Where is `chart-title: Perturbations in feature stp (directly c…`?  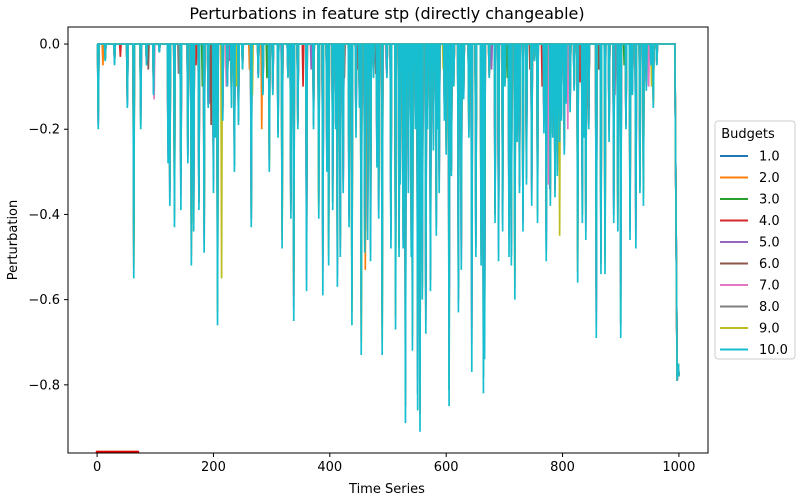
chart-title: Perturbations in feature stp (directly c… is located at coordinates (386, 13).